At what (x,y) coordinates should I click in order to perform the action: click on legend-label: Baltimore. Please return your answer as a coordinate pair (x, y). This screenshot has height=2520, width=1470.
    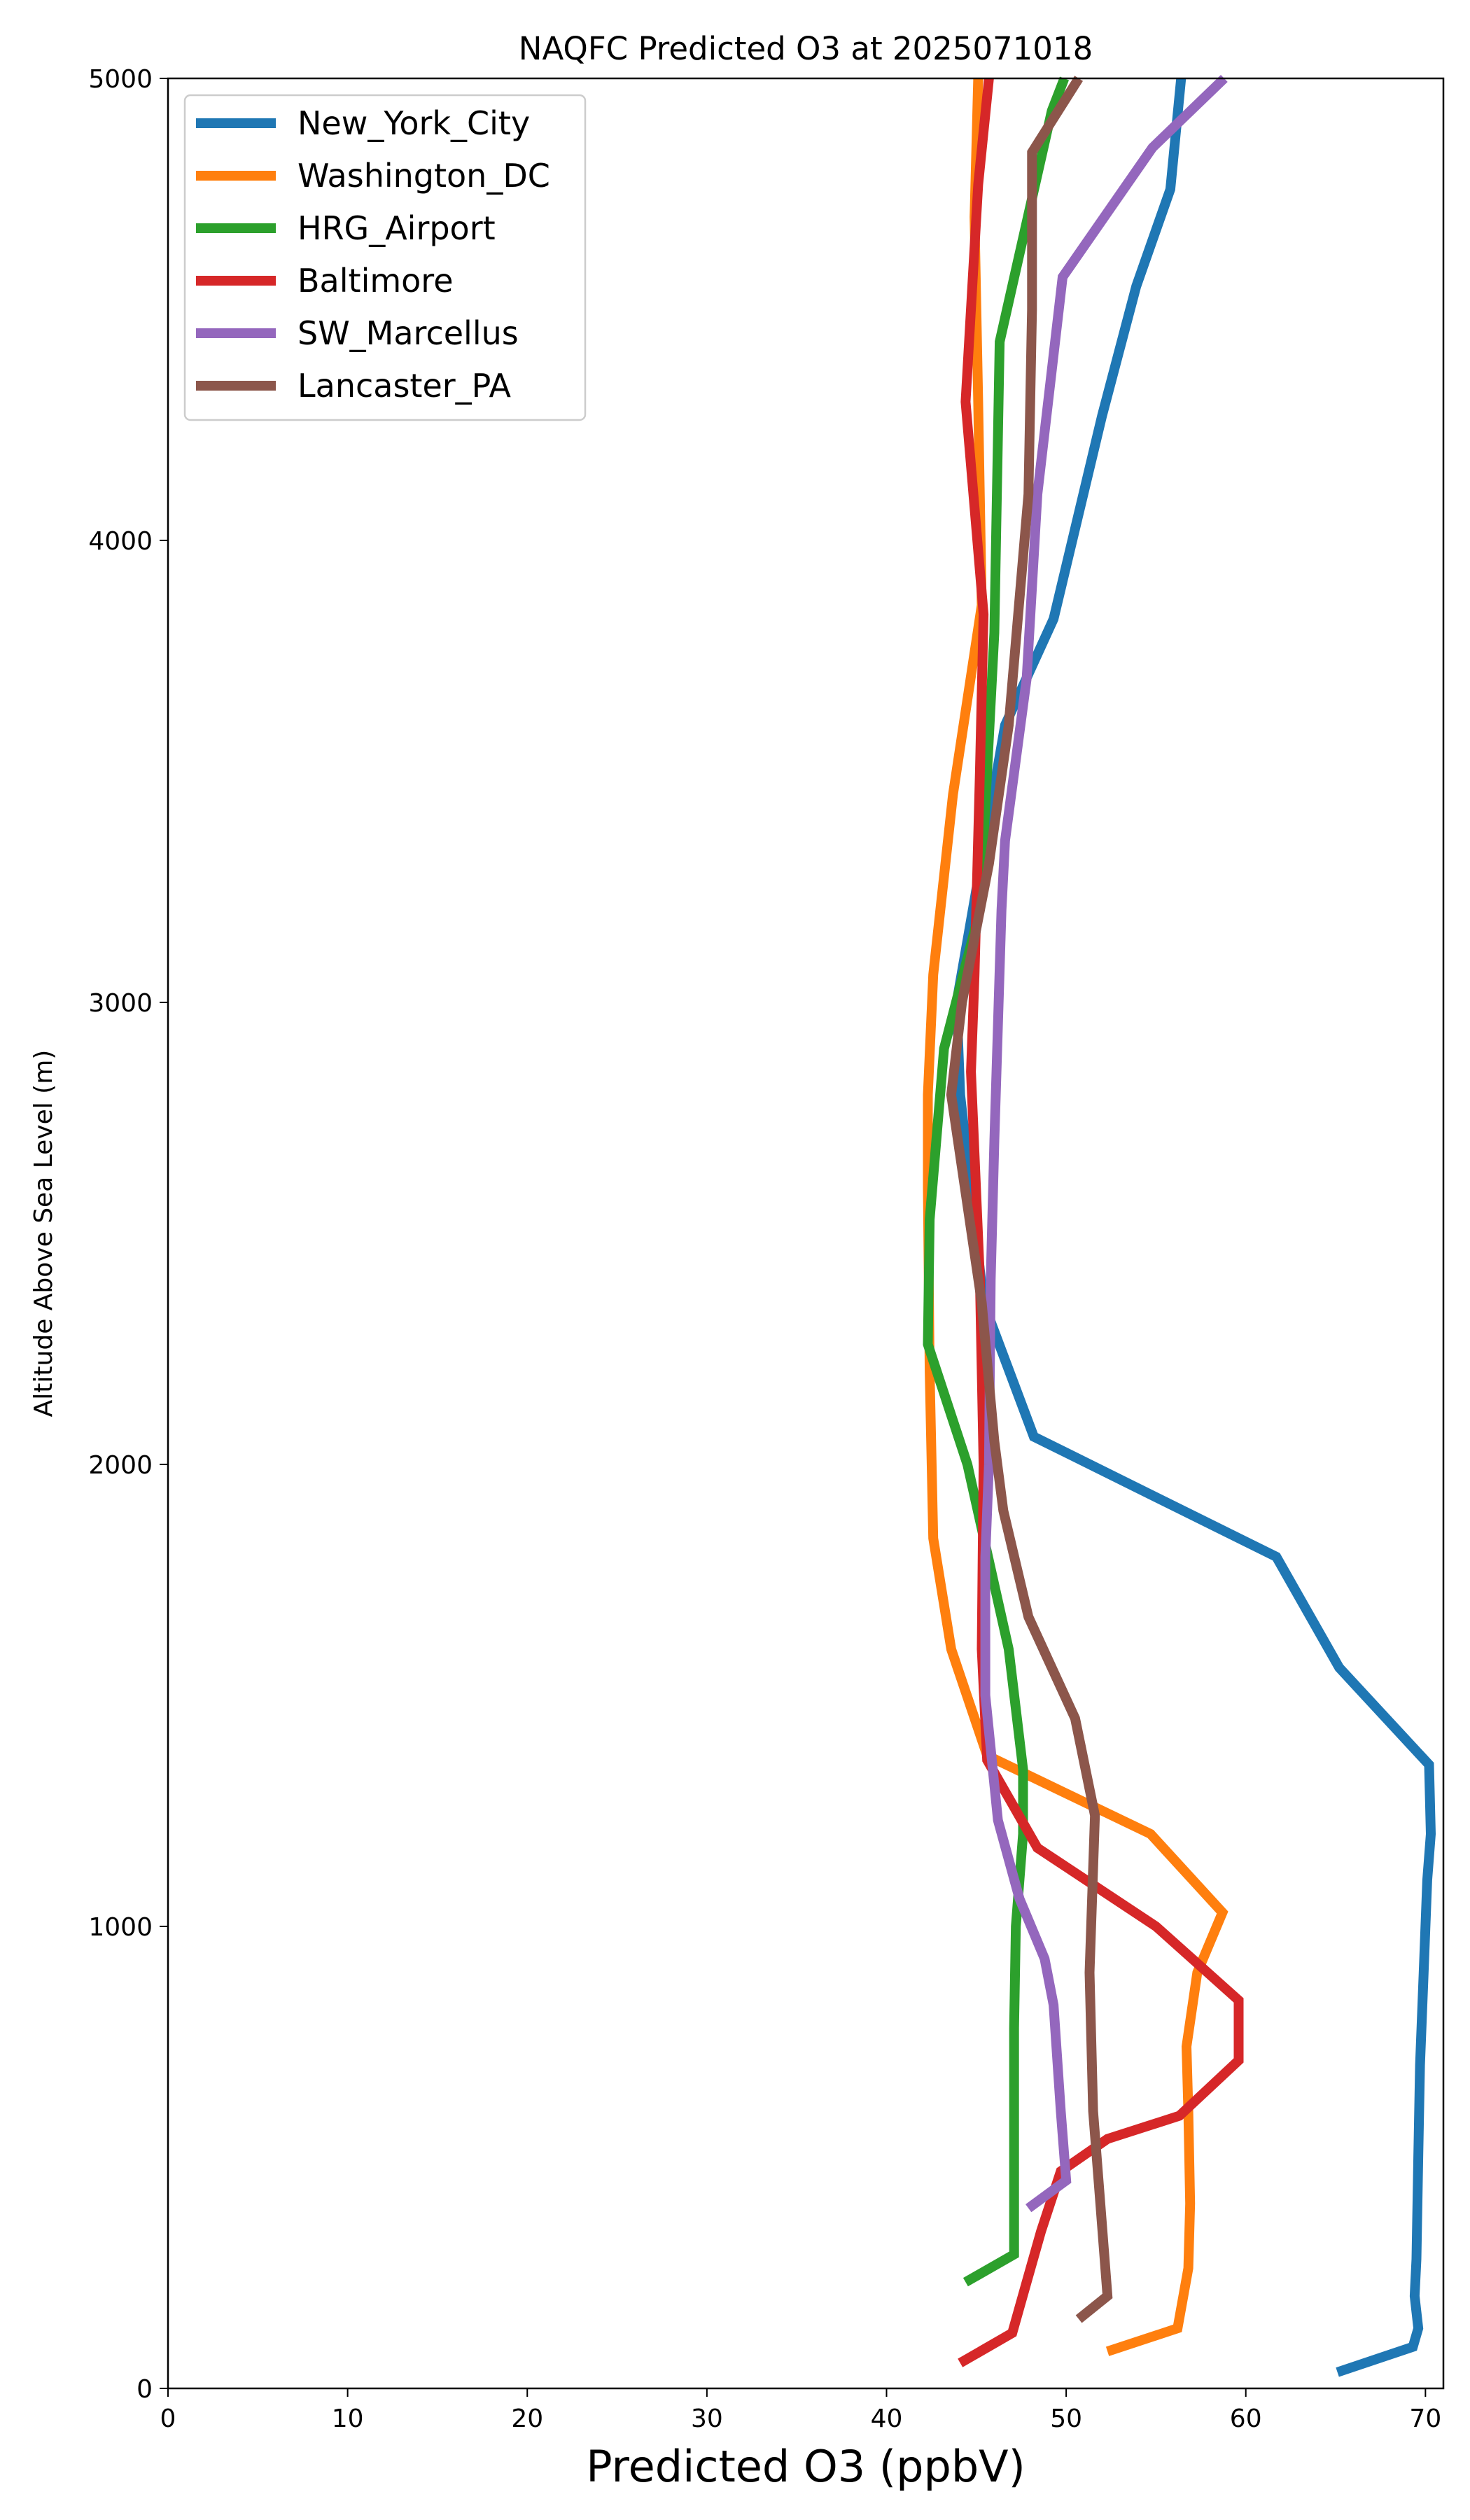
    Looking at the image, I should click on (376, 281).